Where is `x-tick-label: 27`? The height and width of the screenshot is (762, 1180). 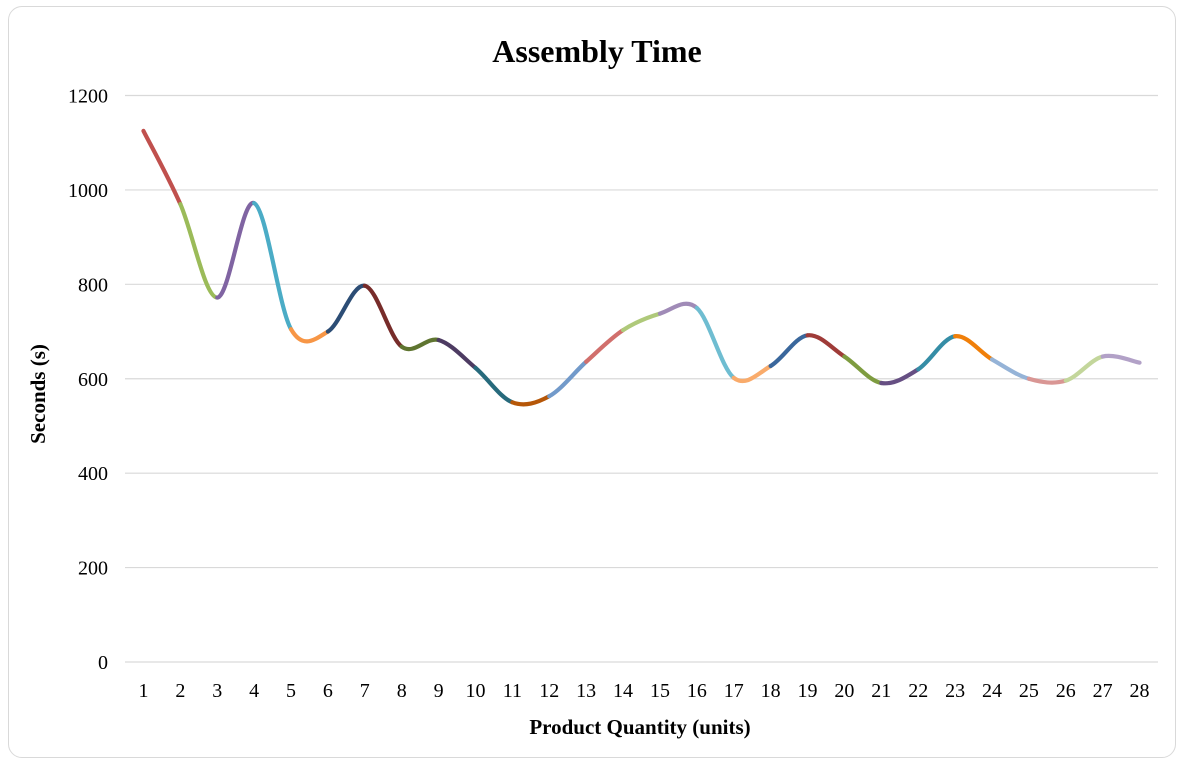 x-tick-label: 27 is located at coordinates (1103, 691).